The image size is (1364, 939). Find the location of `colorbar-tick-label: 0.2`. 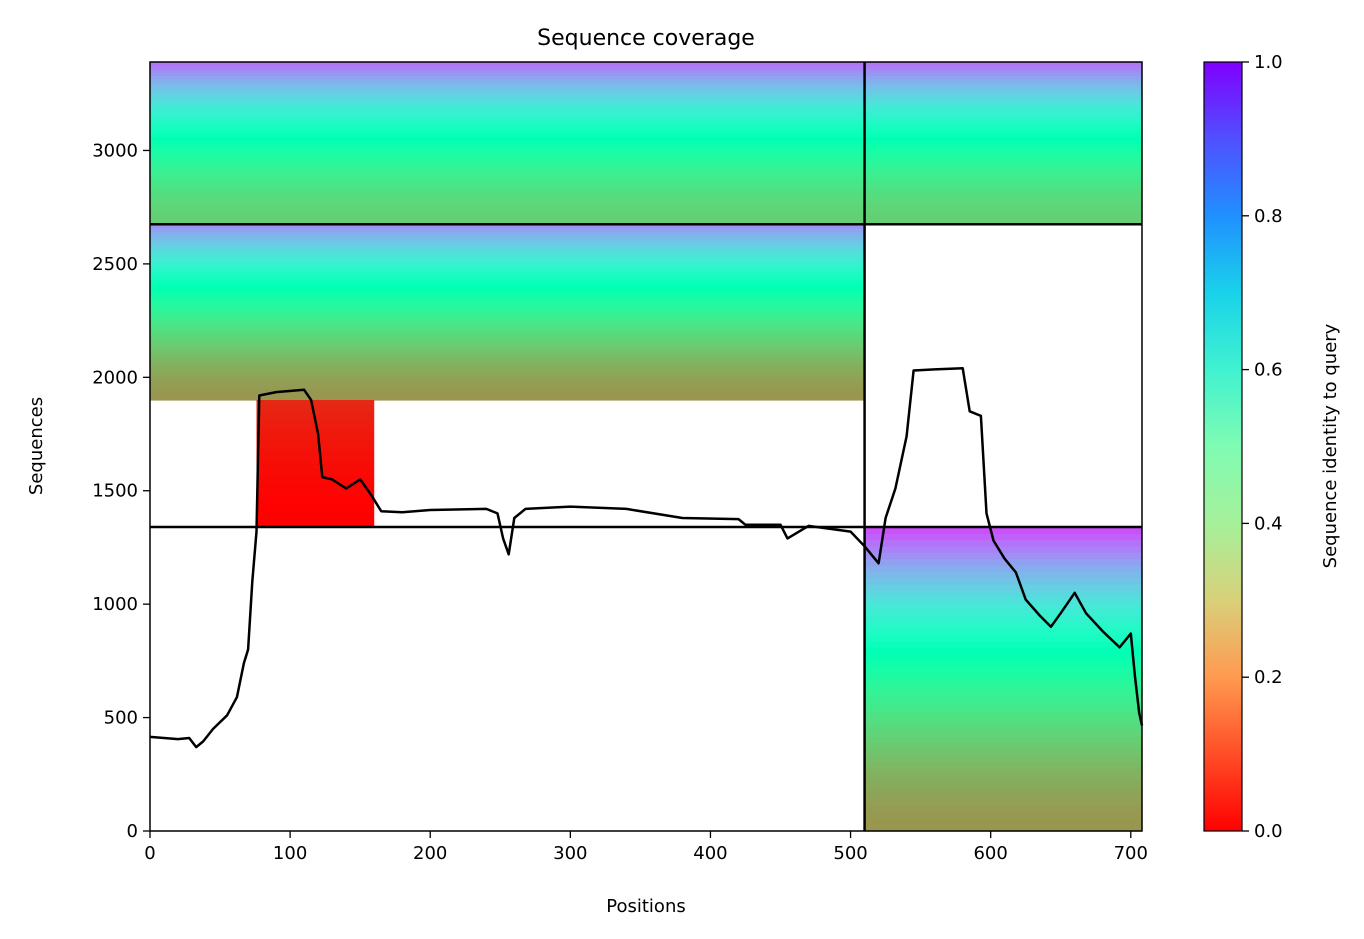

colorbar-tick-label: 0.2 is located at coordinates (1268, 677).